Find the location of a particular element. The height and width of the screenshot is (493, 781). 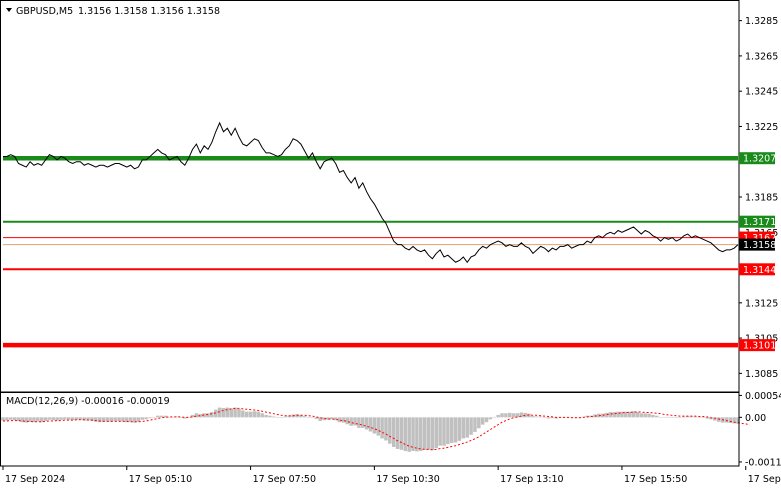

price-y-tick-label: 1.3285 is located at coordinates (761, 21).